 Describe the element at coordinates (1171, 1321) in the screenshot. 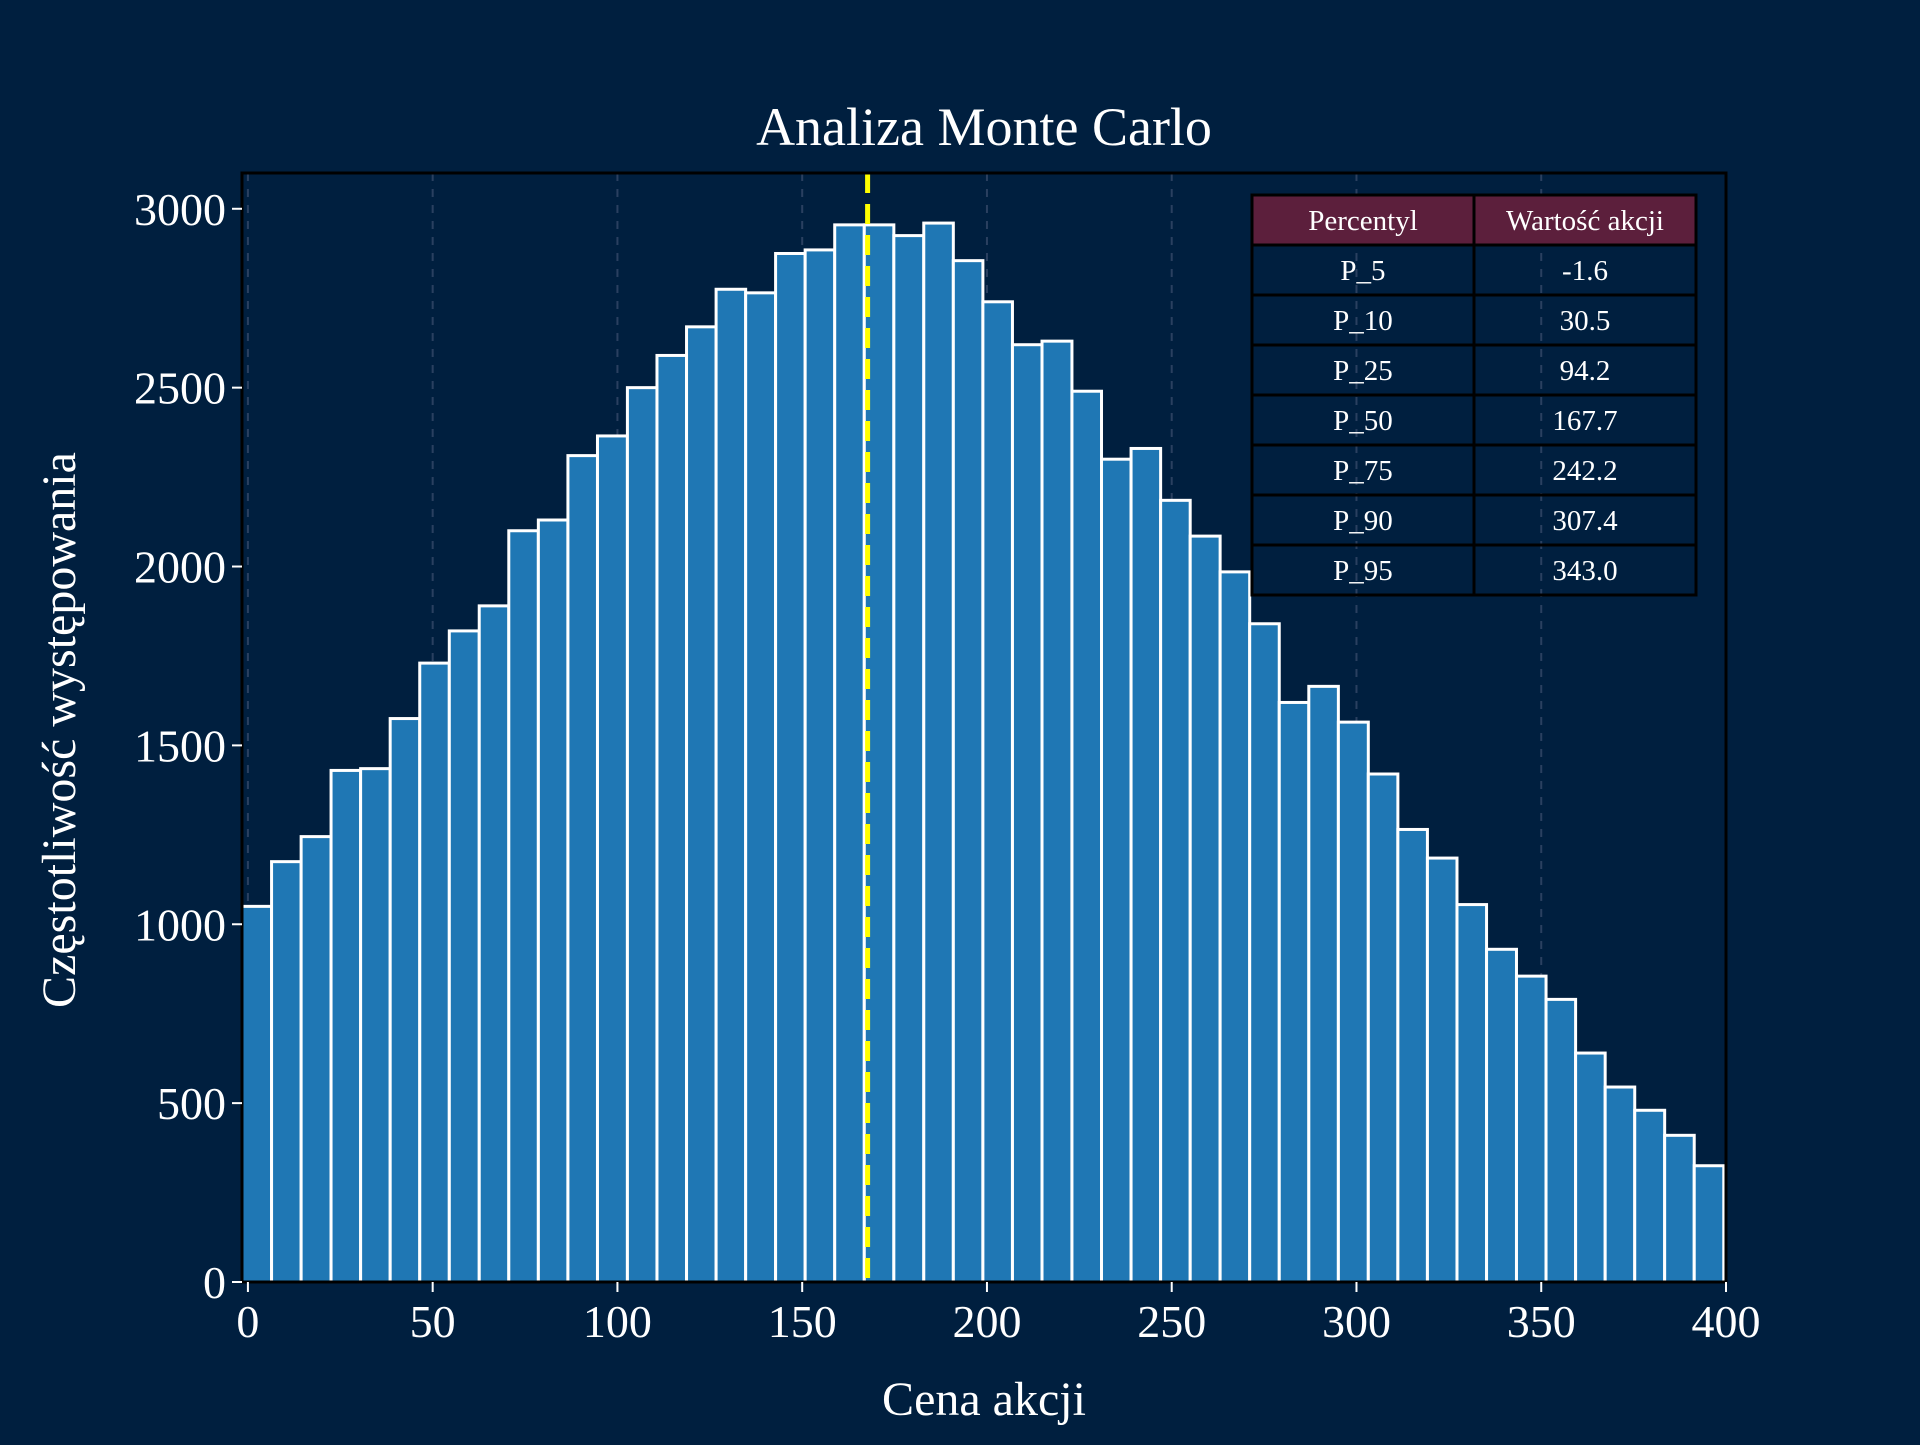

I see `x-tick-label: 250` at that location.